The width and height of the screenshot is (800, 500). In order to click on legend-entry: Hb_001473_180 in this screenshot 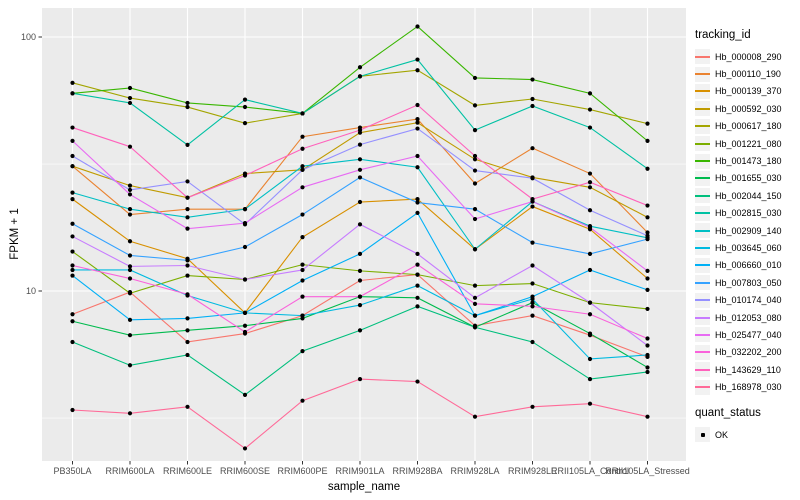, I will do `click(747, 160)`.